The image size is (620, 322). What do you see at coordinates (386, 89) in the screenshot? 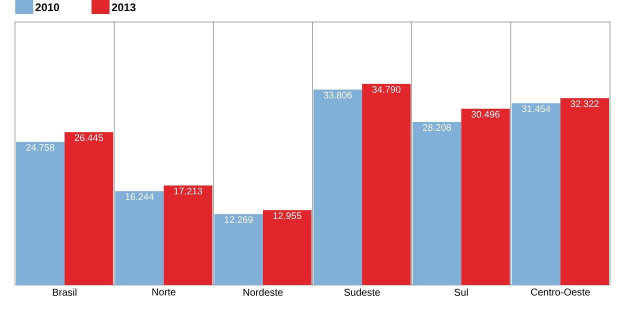
I see `data-label: 34.790` at bounding box center [386, 89].